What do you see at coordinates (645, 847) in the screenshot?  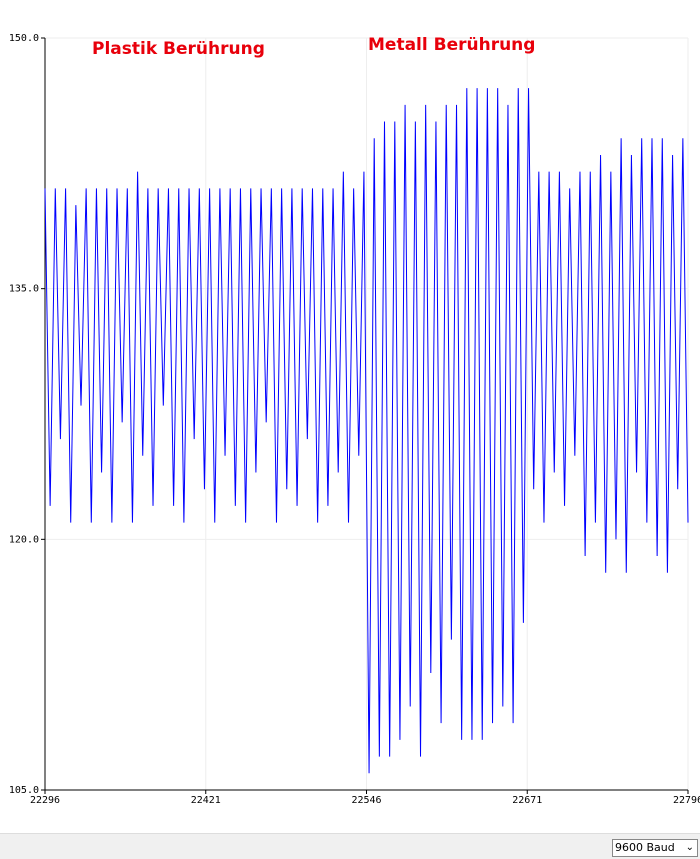 I see `baud-label: 9600 Baud` at bounding box center [645, 847].